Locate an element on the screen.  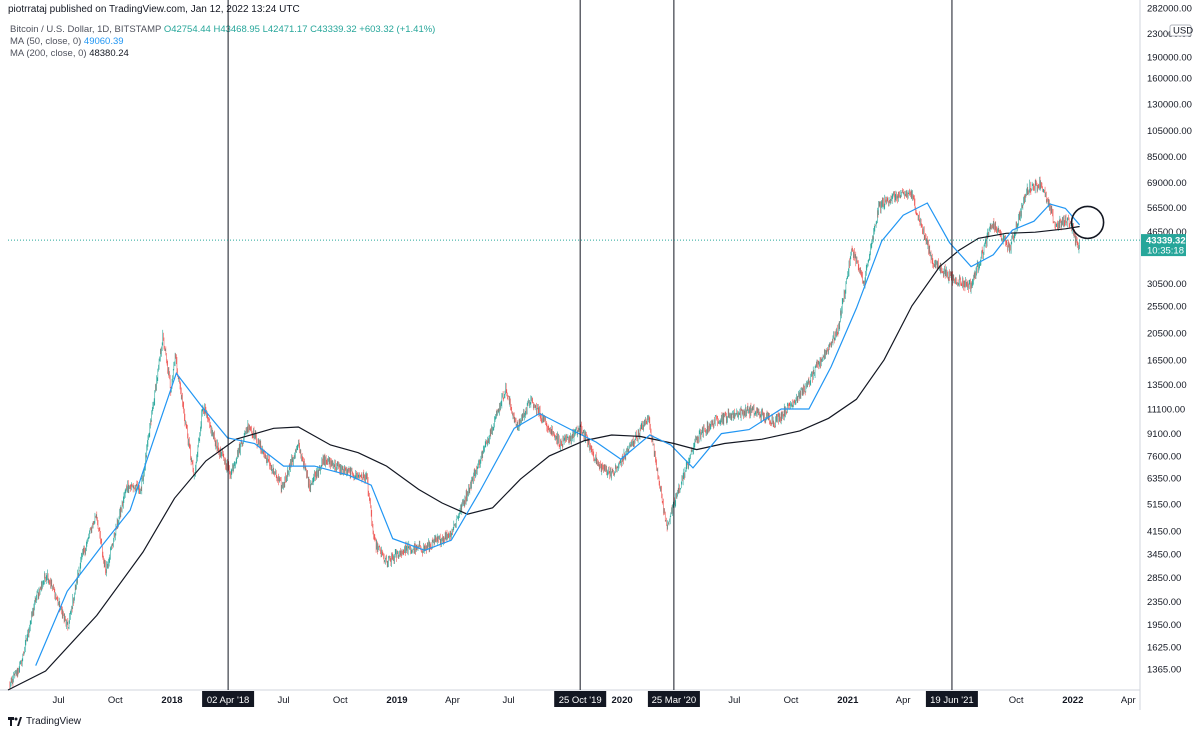
price-tick-label: 7600.00 is located at coordinates (1164, 456).